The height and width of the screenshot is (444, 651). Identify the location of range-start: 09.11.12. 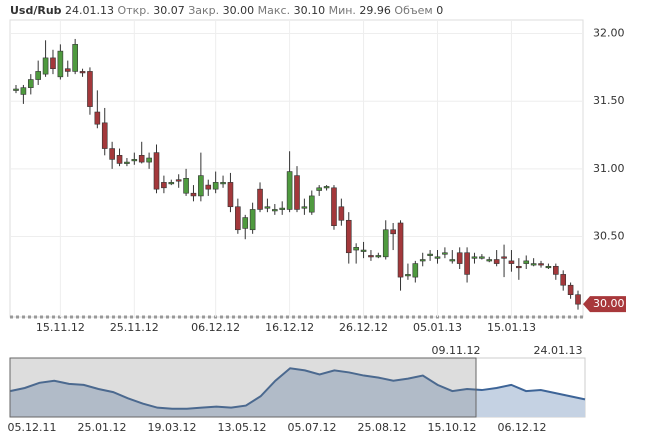
(456, 350).